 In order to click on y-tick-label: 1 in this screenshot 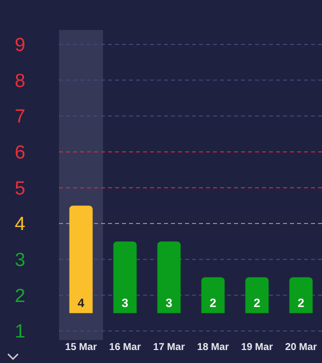, I will do `click(20, 332)`.